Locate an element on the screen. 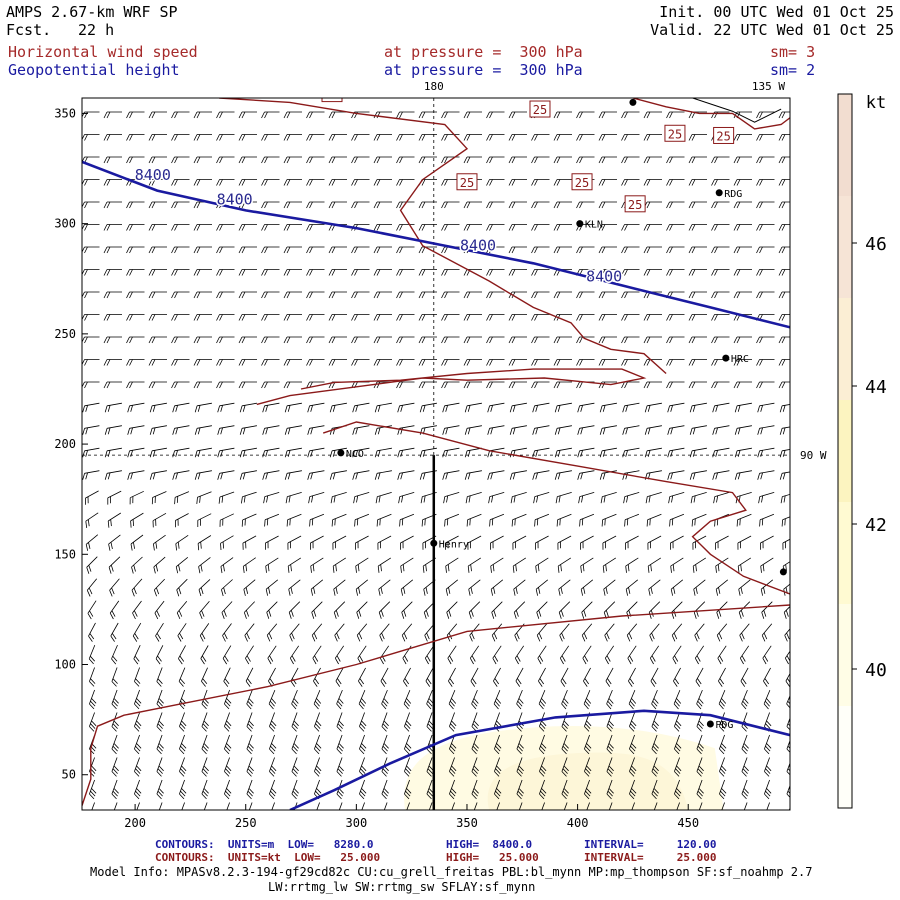 The height and width of the screenshot is (900, 900). colorbar-swatch is located at coordinates (845, 451).